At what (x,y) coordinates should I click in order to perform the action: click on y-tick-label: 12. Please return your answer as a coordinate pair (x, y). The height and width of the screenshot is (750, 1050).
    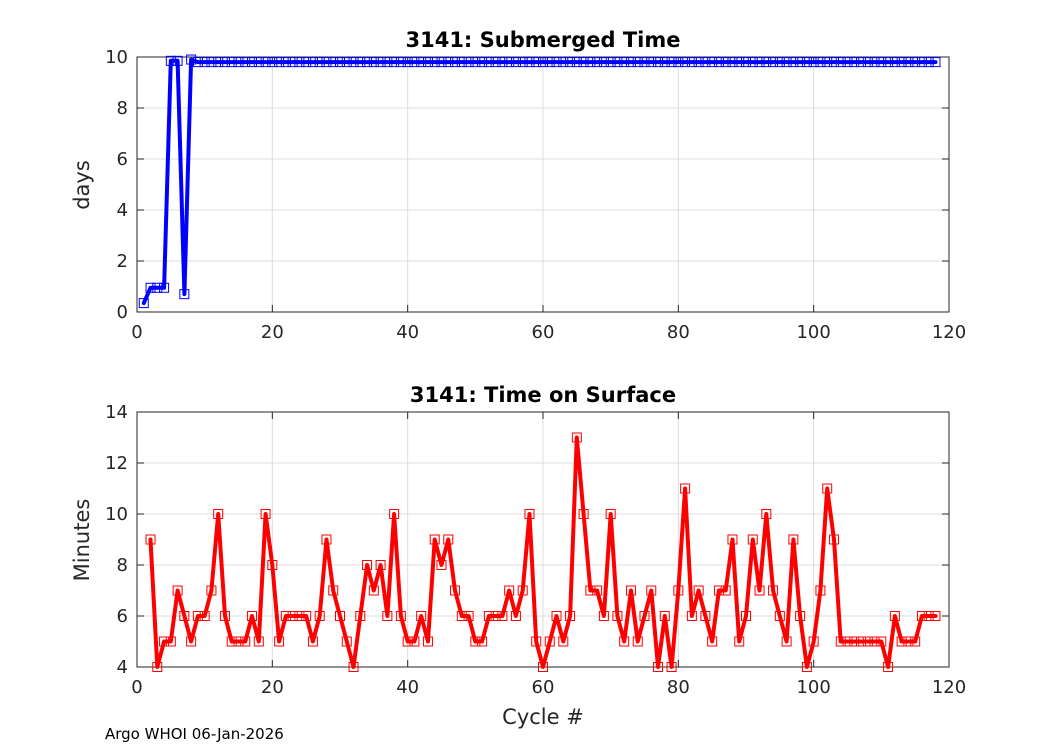
    Looking at the image, I should click on (116, 463).